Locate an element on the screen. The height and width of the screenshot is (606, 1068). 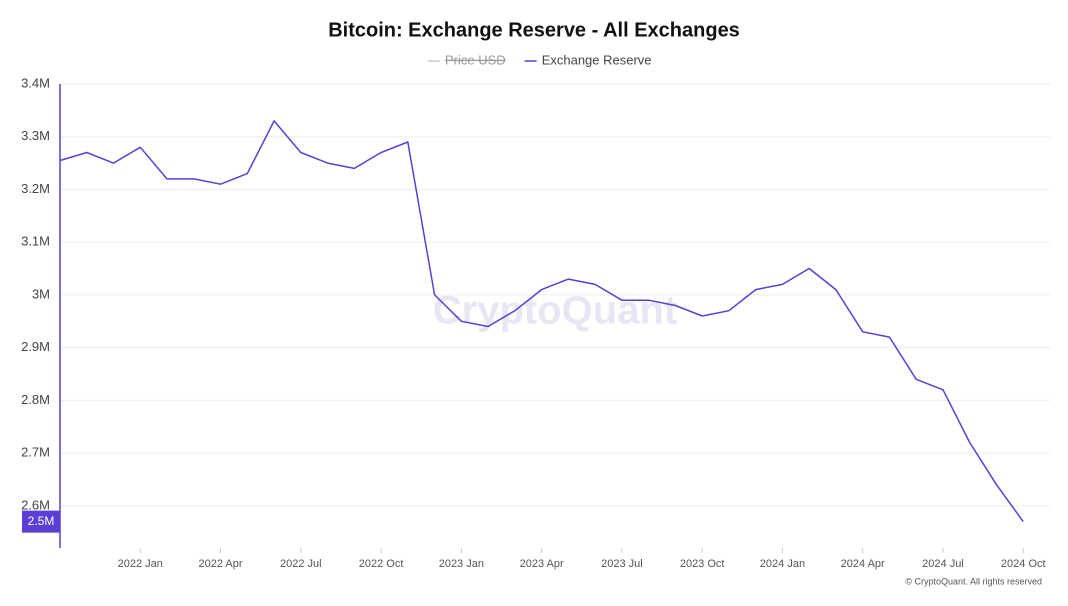
x-tick-label: 2024 Jul is located at coordinates (943, 564).